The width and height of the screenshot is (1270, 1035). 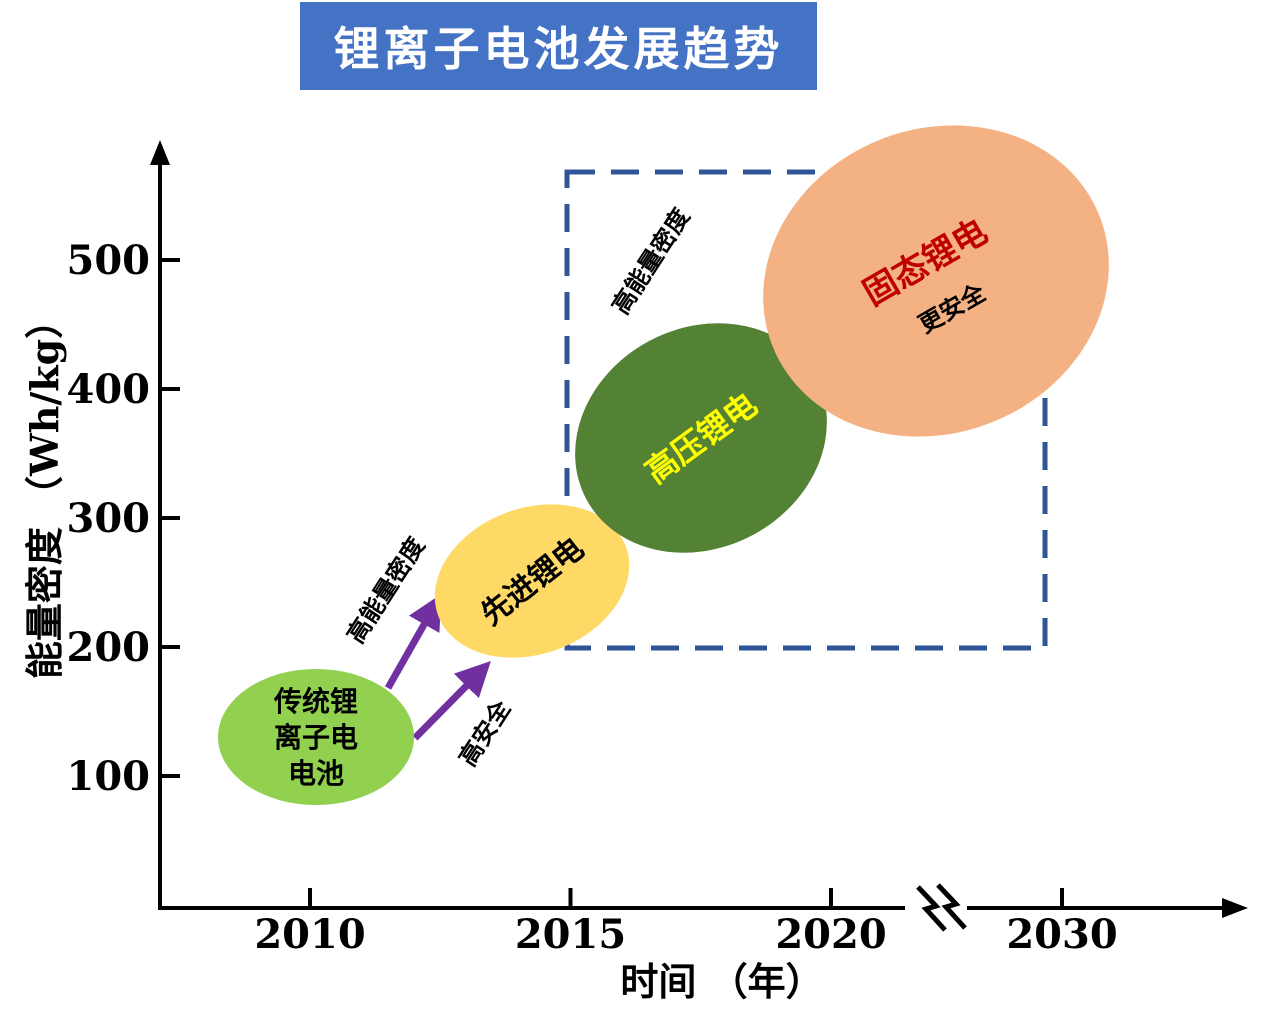 What do you see at coordinates (109, 260) in the screenshot?
I see `y-tick-label-500: 500` at bounding box center [109, 260].